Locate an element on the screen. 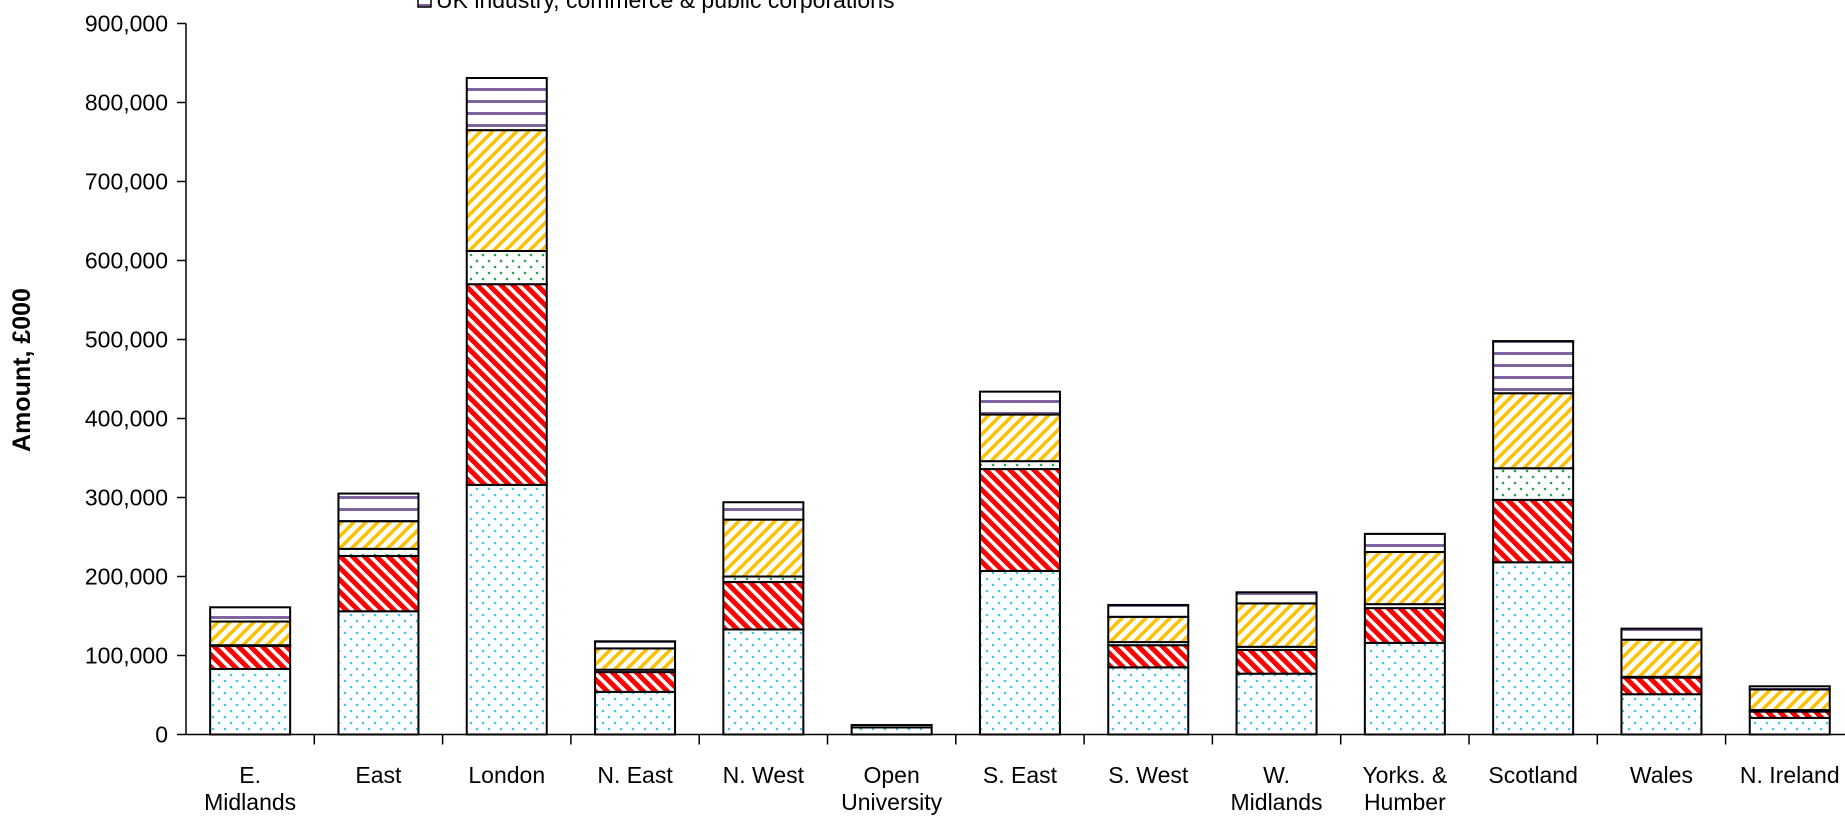 The image size is (1845, 819). legend-swatch is located at coordinates (424, 4).